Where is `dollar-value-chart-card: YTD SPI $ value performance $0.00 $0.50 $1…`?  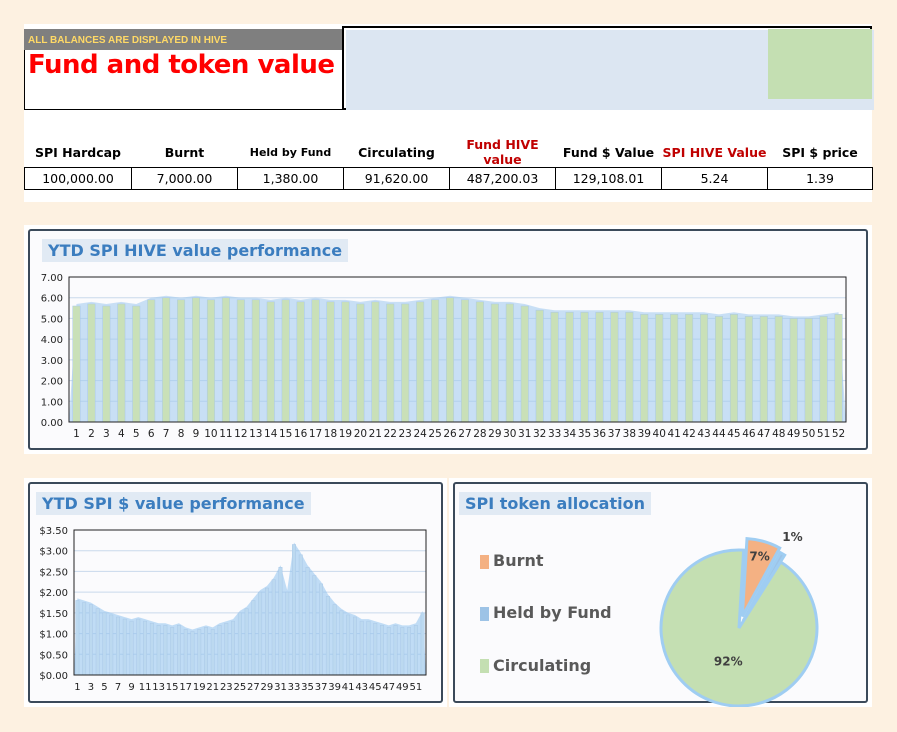 dollar-value-chart-card: YTD SPI $ value performance $0.00 $0.50 $1… is located at coordinates (235, 592).